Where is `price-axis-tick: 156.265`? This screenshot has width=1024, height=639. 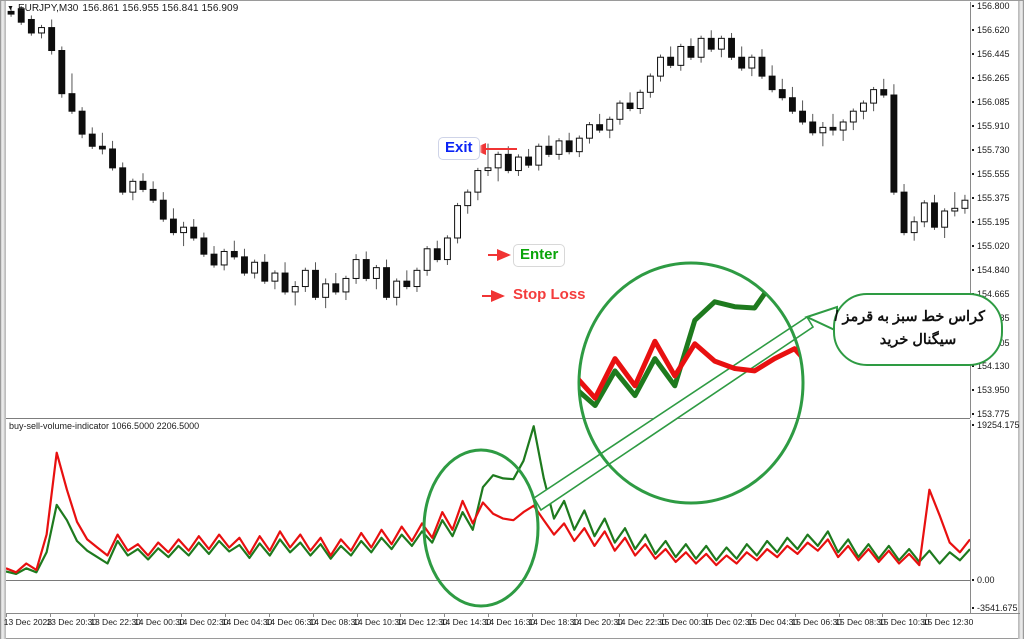 price-axis-tick: 156.265 is located at coordinates (991, 78).